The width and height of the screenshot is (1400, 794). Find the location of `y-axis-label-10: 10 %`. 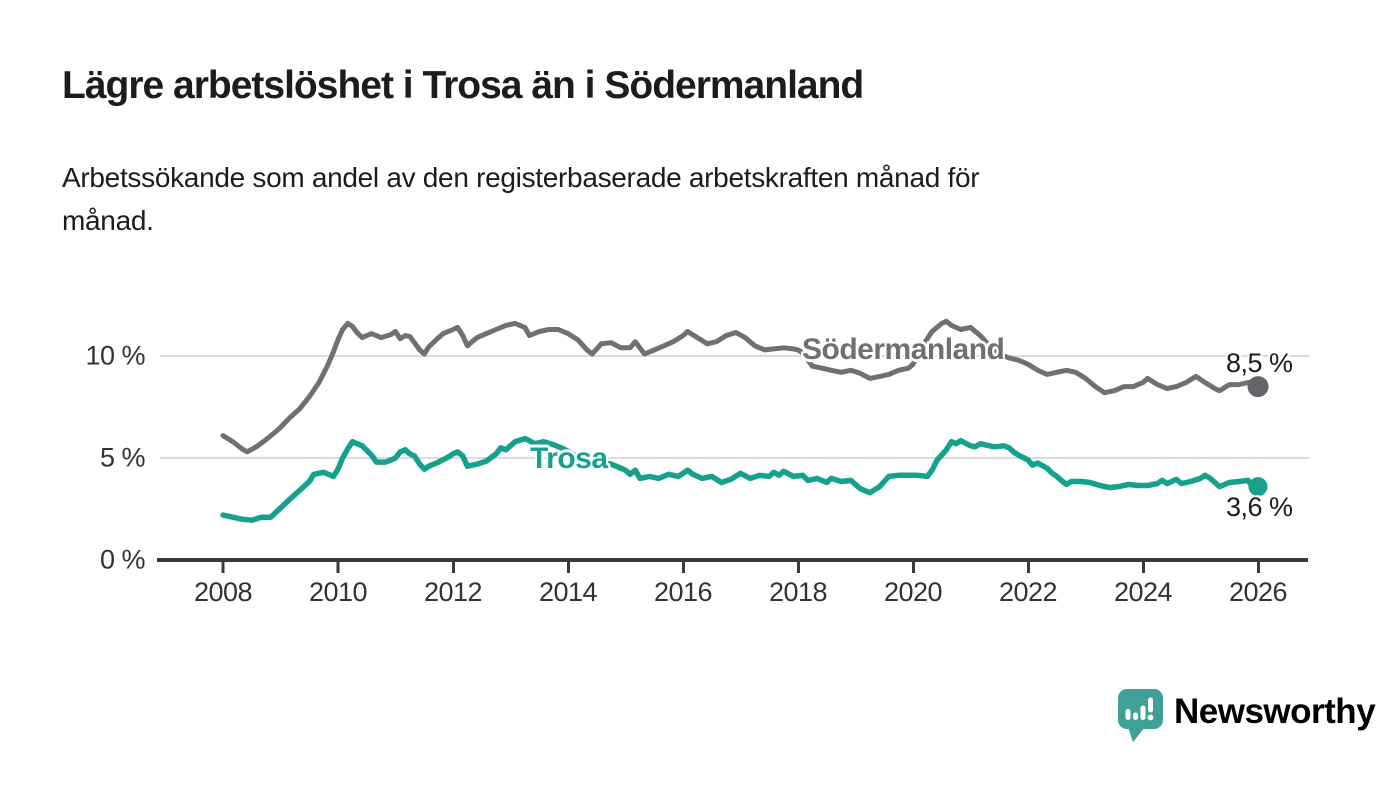

y-axis-label-10: 10 % is located at coordinates (115, 355).